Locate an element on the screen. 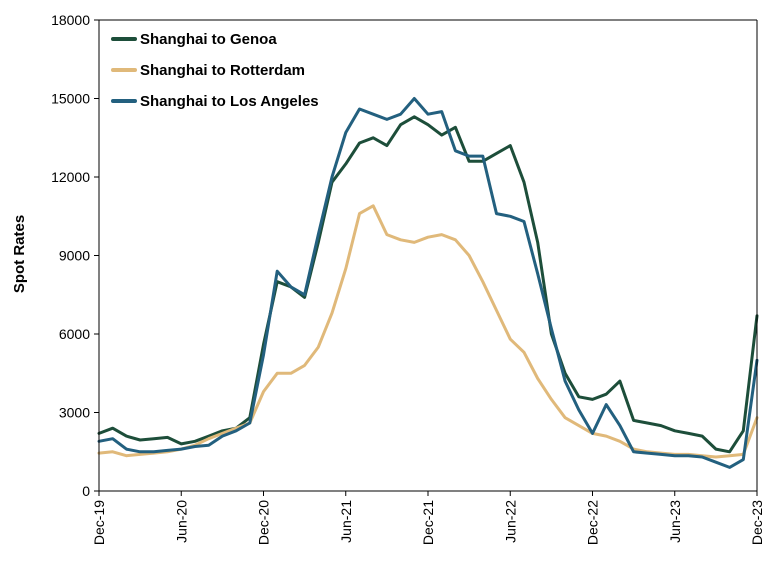 This screenshot has height=564, width=770. y-axis-ticks: 0 3000 6000 9000 12000 15000 18000 is located at coordinates (75, 255).